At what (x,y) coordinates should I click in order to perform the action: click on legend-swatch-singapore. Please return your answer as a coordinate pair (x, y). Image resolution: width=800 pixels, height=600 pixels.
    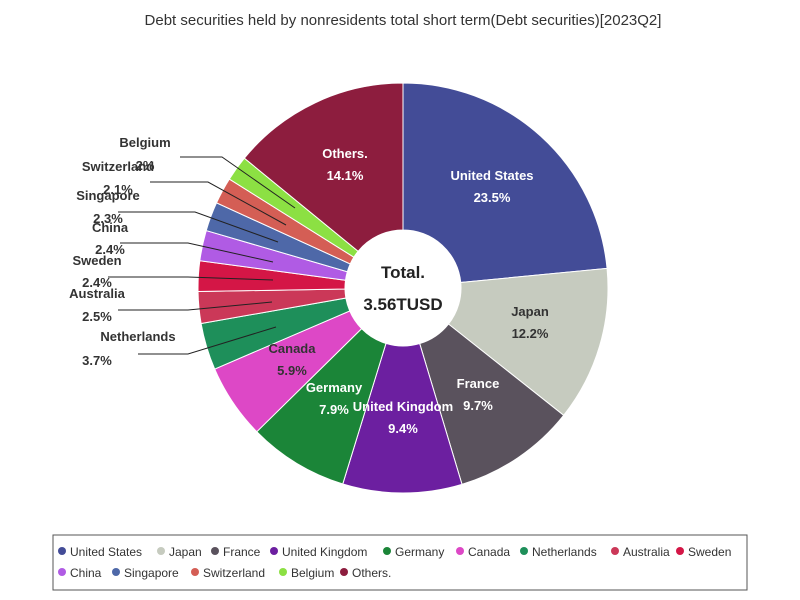
    Looking at the image, I should click on (116, 572).